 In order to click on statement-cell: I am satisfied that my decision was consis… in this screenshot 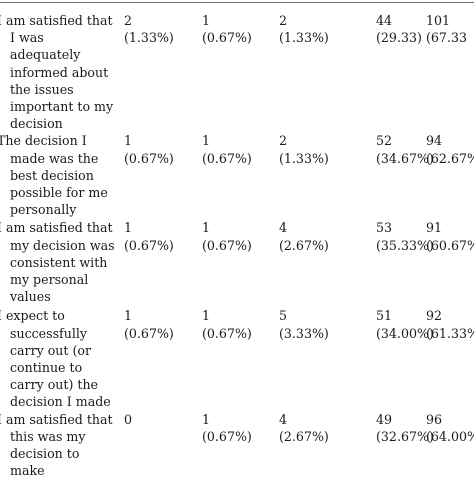, I will do `click(62, 263)`.